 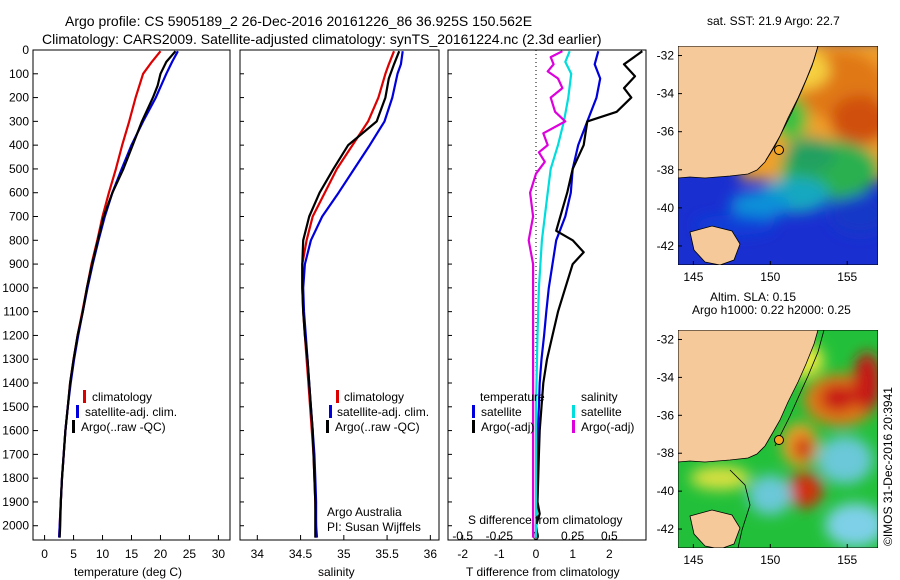 What do you see at coordinates (573, 426) in the screenshot?
I see `legend-swatch-s-argo` at bounding box center [573, 426].